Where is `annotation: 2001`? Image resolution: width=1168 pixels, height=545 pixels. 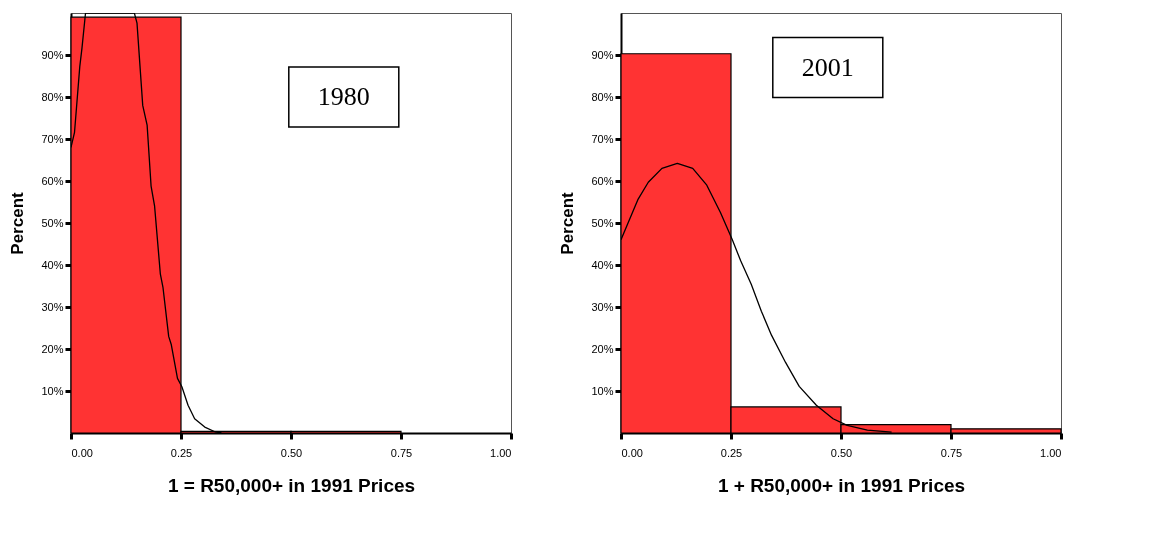 annotation: 2001 is located at coordinates (827, 67).